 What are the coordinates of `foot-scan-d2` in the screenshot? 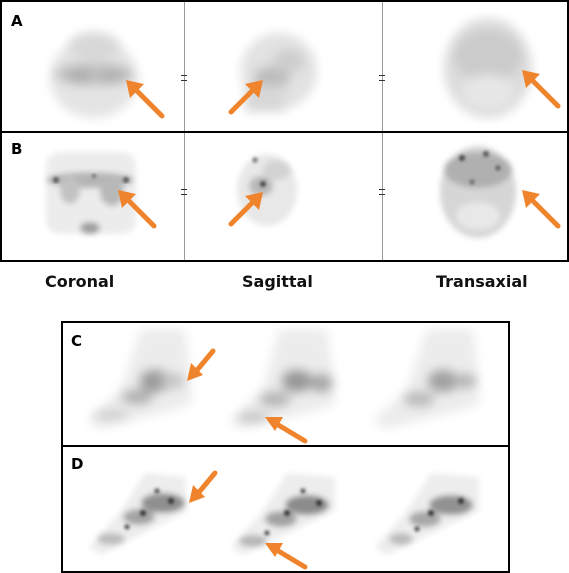 It's located at (283, 514).